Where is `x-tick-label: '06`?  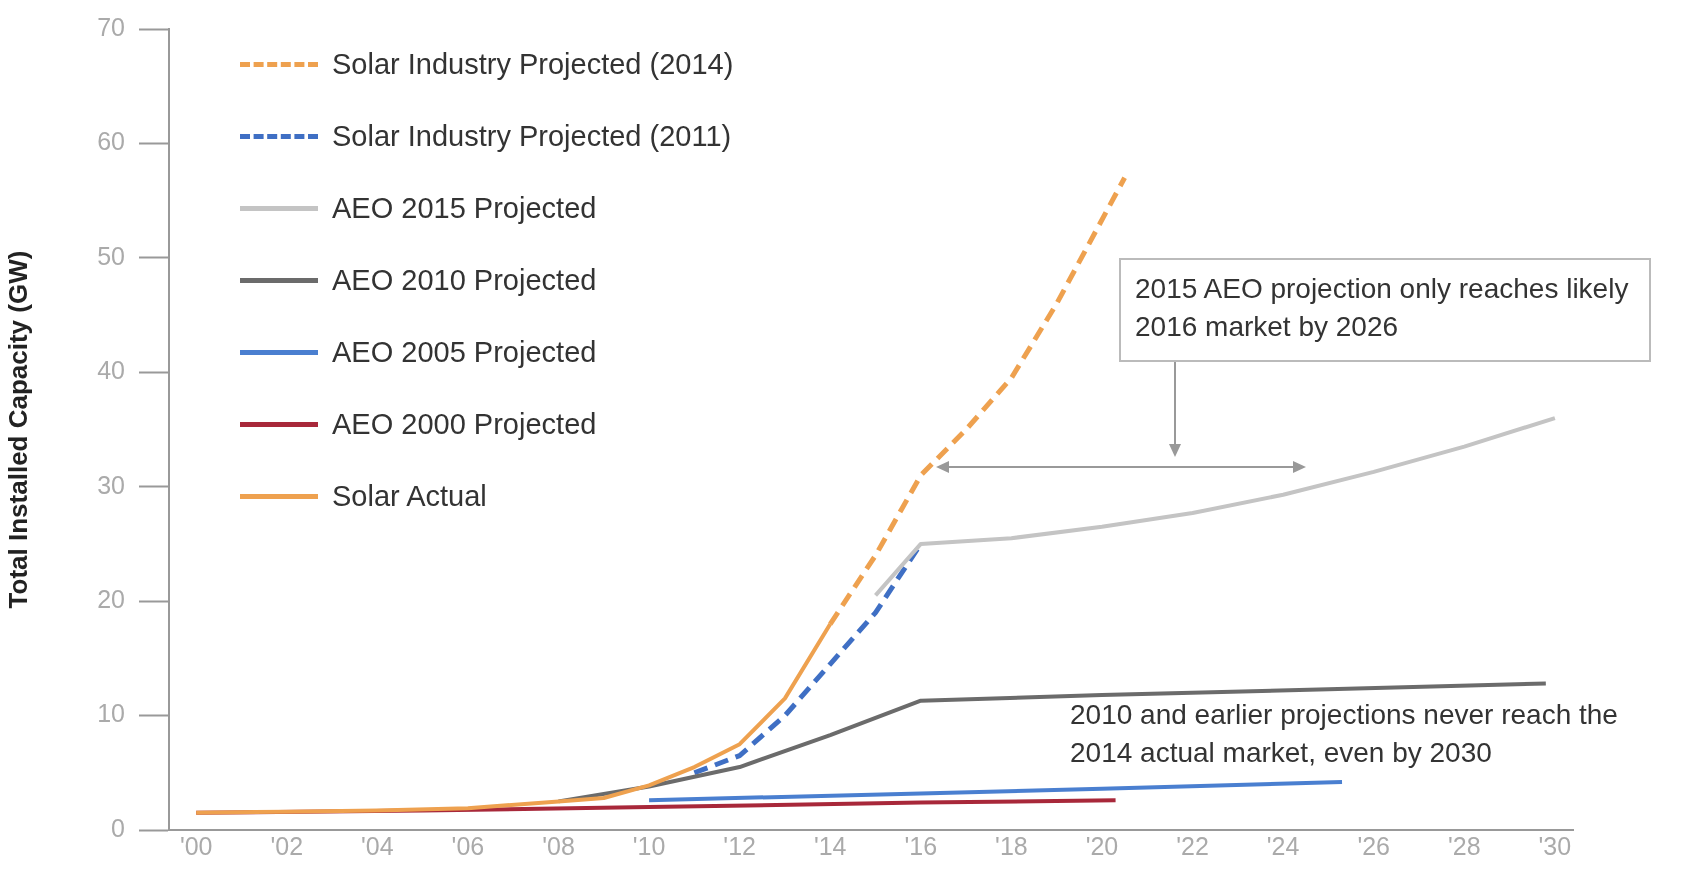
x-tick-label: '06 is located at coordinates (468, 845).